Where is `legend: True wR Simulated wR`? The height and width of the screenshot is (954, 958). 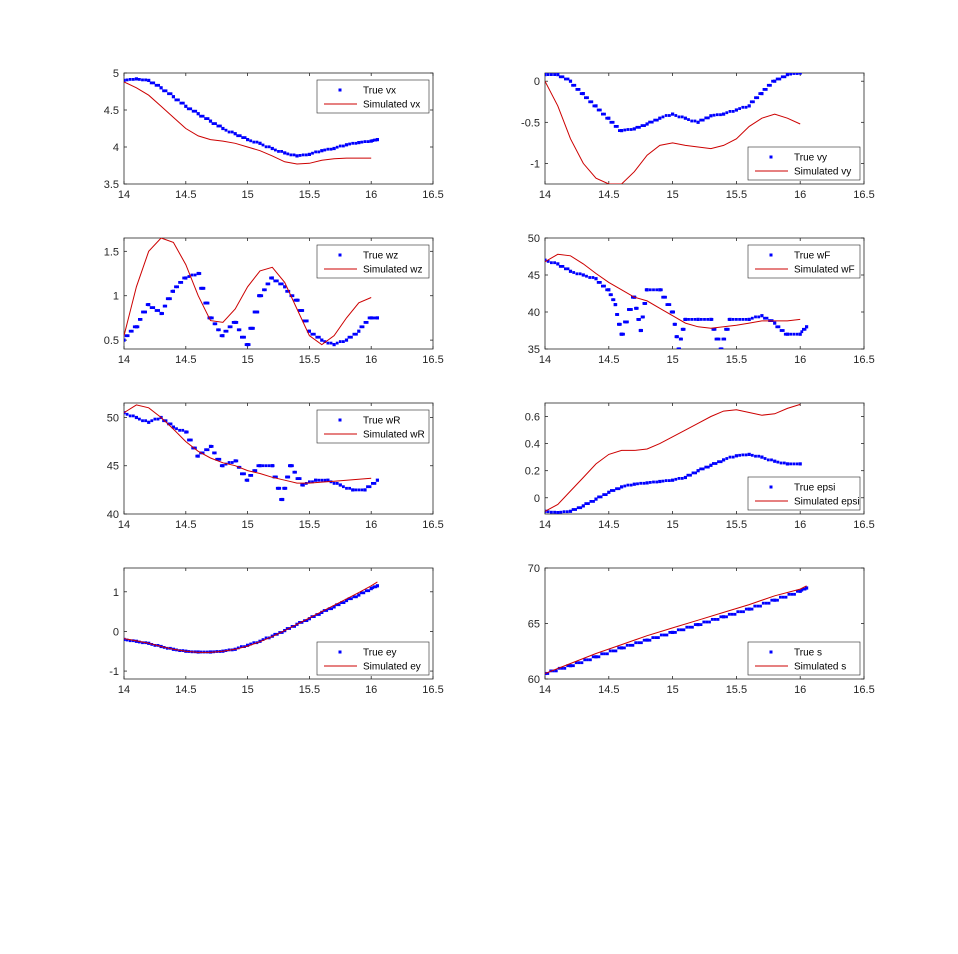
legend: True wR Simulated wR is located at coordinates (373, 426).